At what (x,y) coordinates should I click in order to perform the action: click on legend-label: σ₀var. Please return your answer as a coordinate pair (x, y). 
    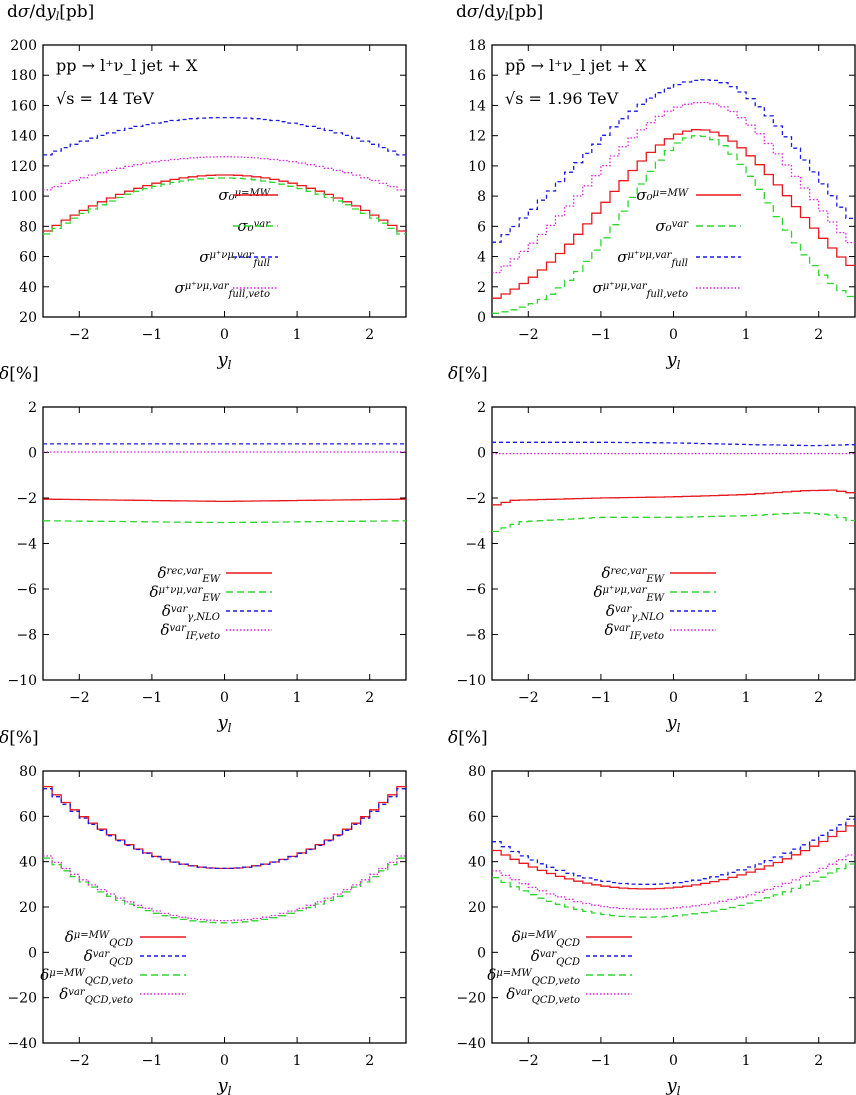
    Looking at the image, I should click on (672, 226).